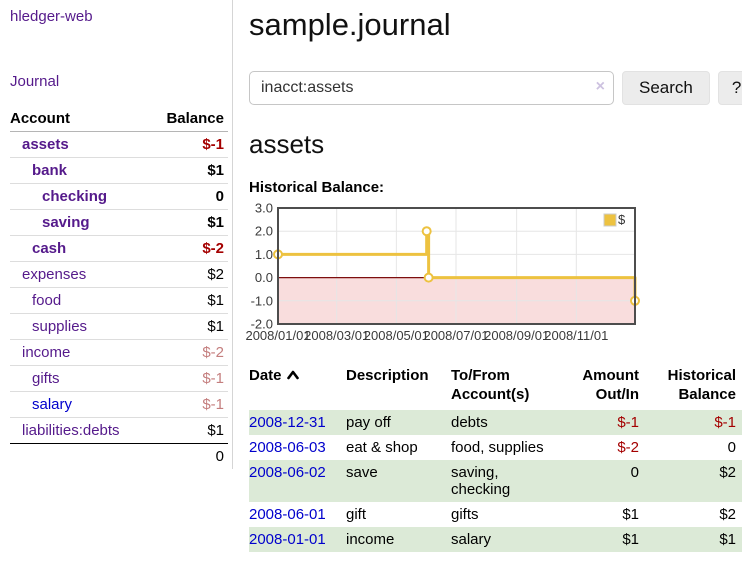  I want to click on account-name-cell: gifts, so click(80, 378).